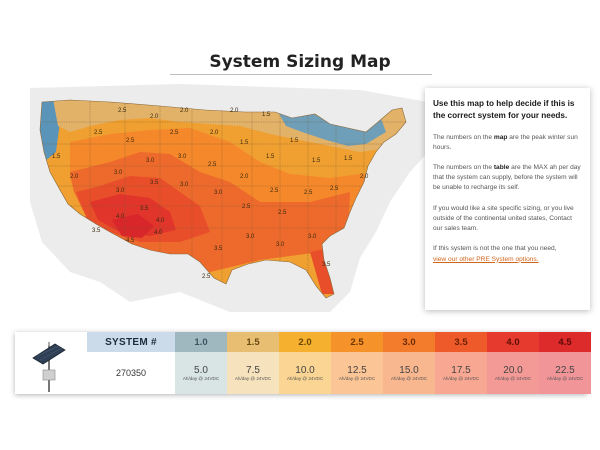  I want to click on sizing-column: 4.0 20.0 Ah/day @ 24VDC, so click(513, 363).